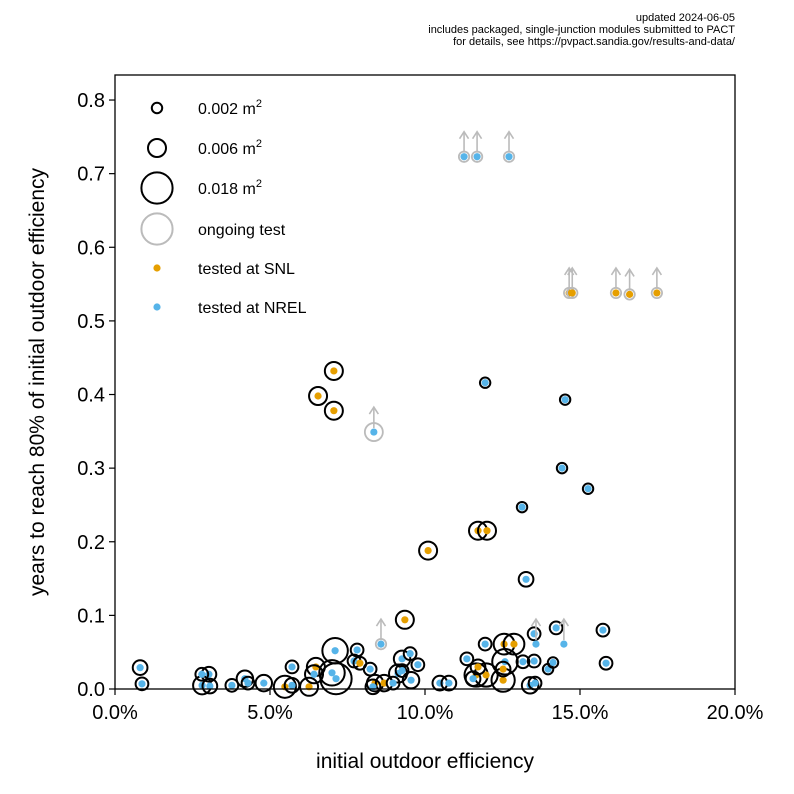  I want to click on y-tick-label: 0.3, so click(91, 469).